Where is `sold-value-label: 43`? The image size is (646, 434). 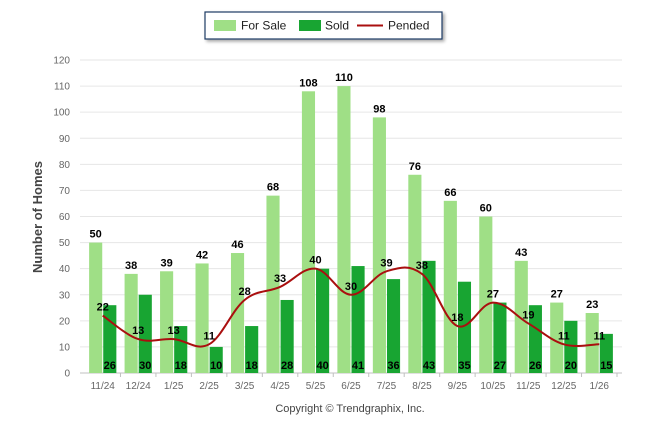 sold-value-label: 43 is located at coordinates (429, 366).